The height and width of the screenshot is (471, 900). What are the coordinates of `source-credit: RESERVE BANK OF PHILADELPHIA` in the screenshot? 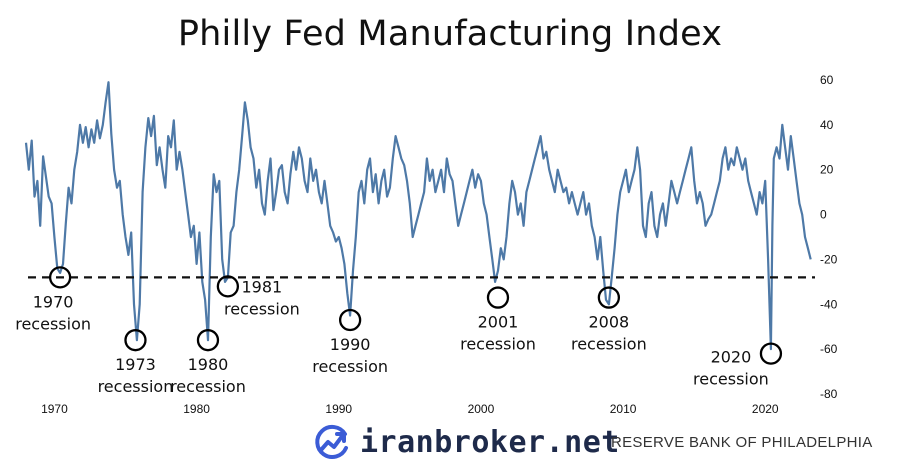 It's located at (742, 442).